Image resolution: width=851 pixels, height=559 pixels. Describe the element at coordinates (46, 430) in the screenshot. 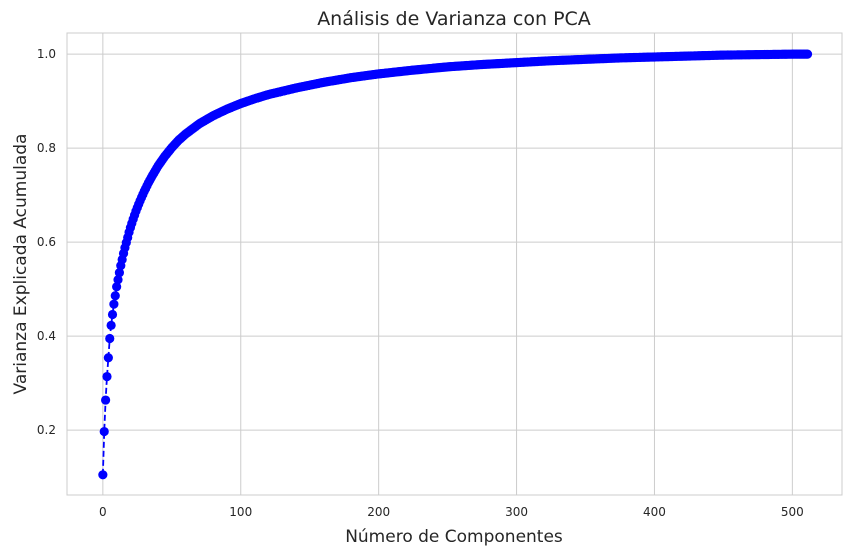

I see `y-tick-label: 0.2` at that location.